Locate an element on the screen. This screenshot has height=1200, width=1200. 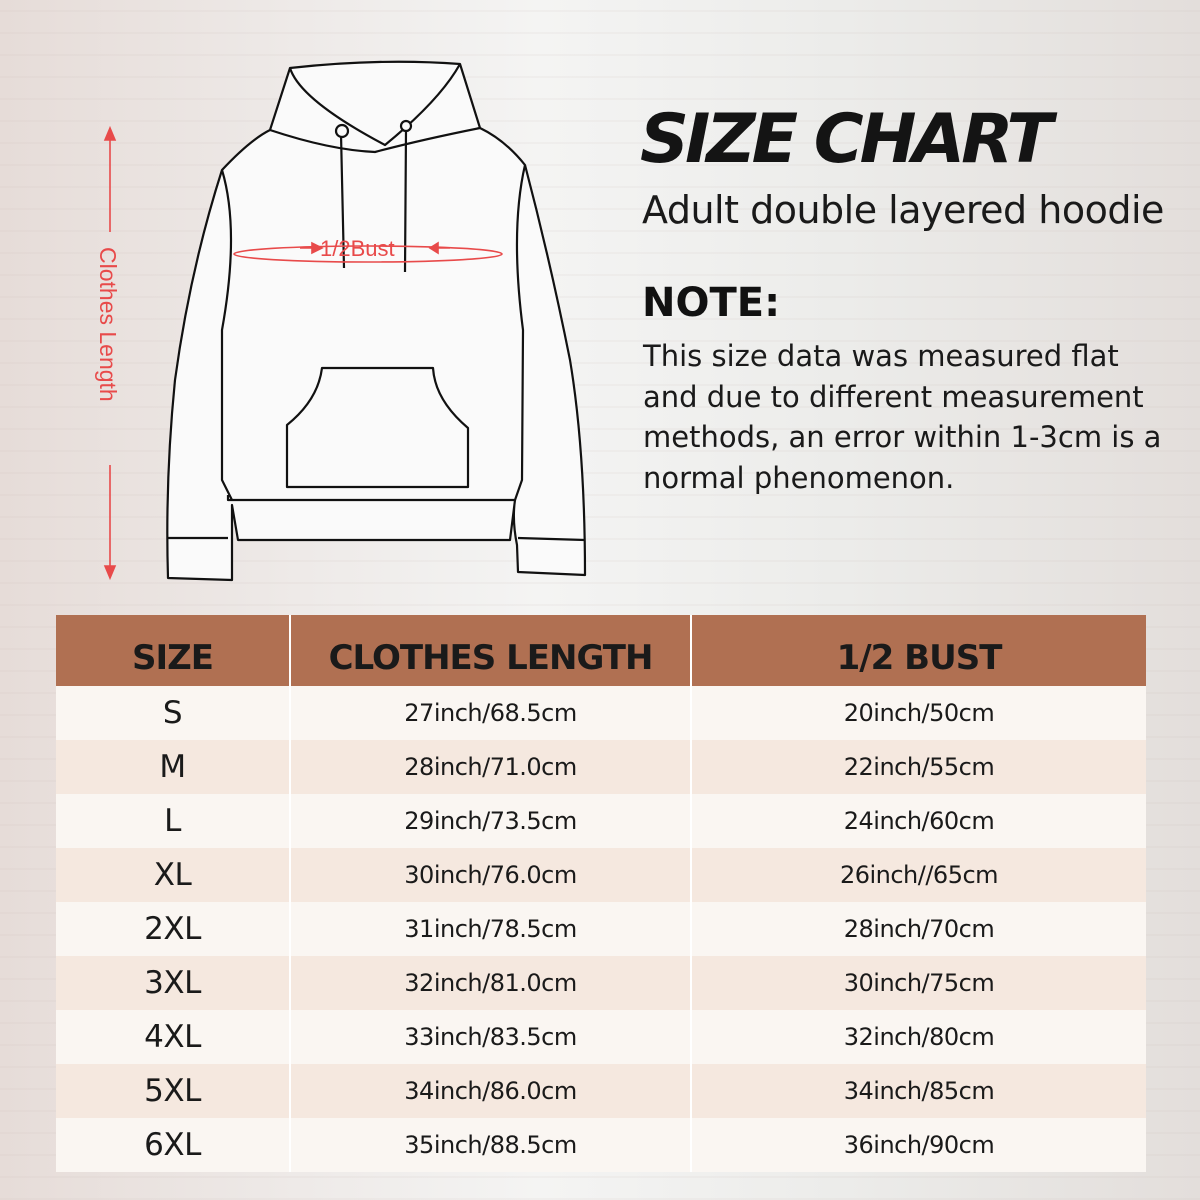
cell-half-bust: 32inch/80cm is located at coordinates (918, 1037).